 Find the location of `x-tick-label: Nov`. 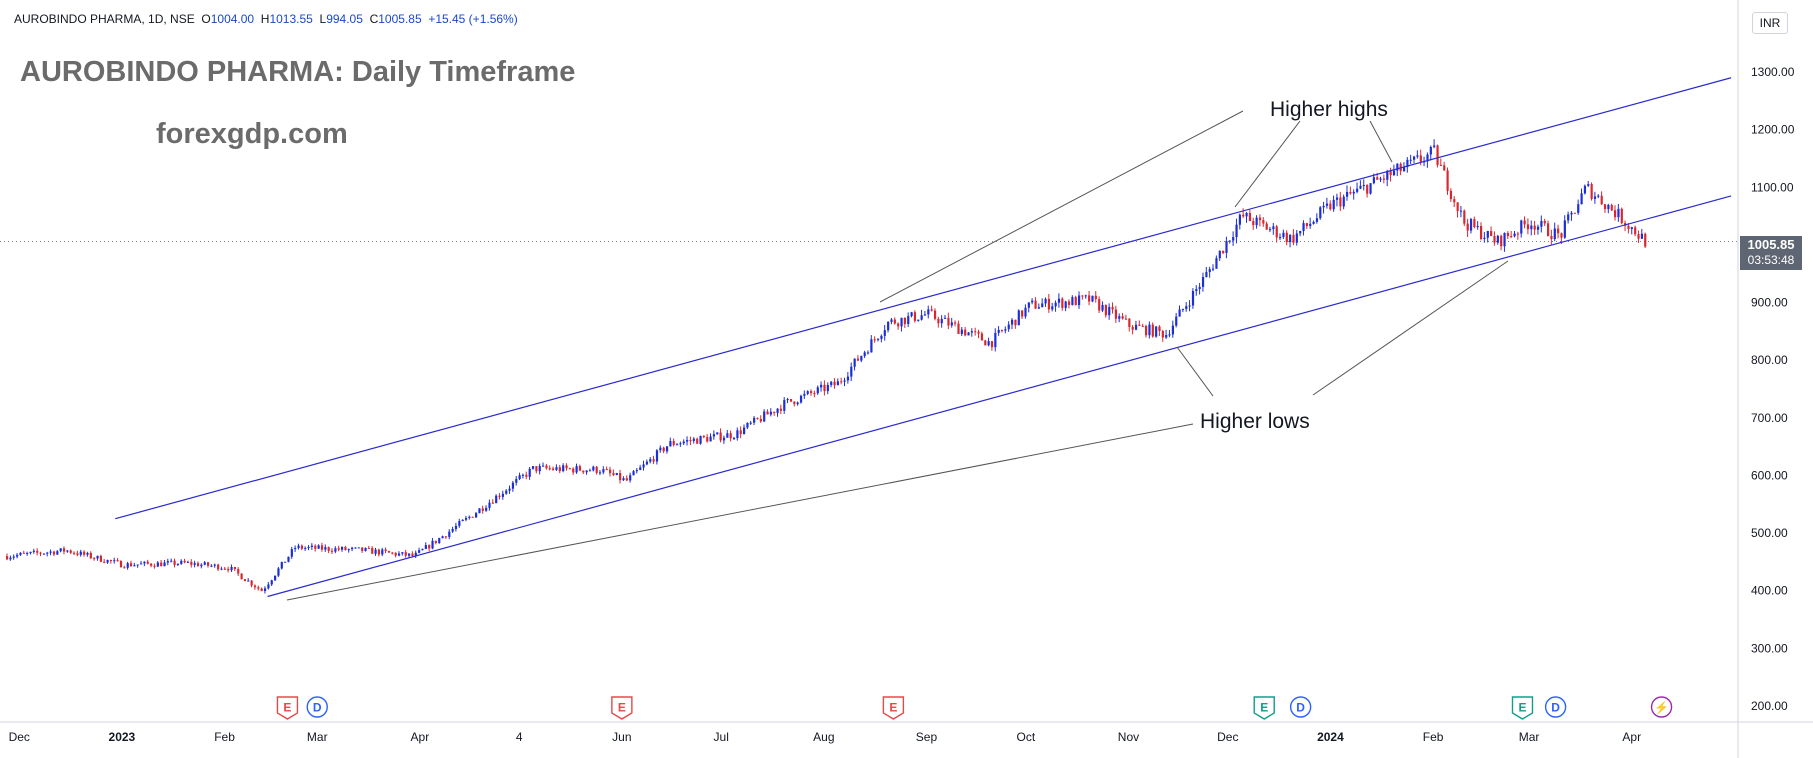

x-tick-label: Nov is located at coordinates (1128, 737).